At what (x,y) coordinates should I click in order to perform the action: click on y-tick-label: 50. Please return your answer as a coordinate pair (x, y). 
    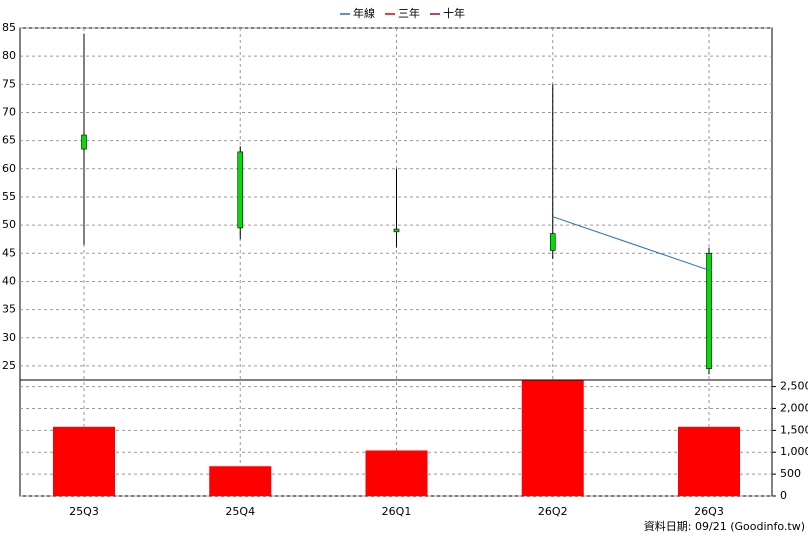
    Looking at the image, I should click on (9, 224).